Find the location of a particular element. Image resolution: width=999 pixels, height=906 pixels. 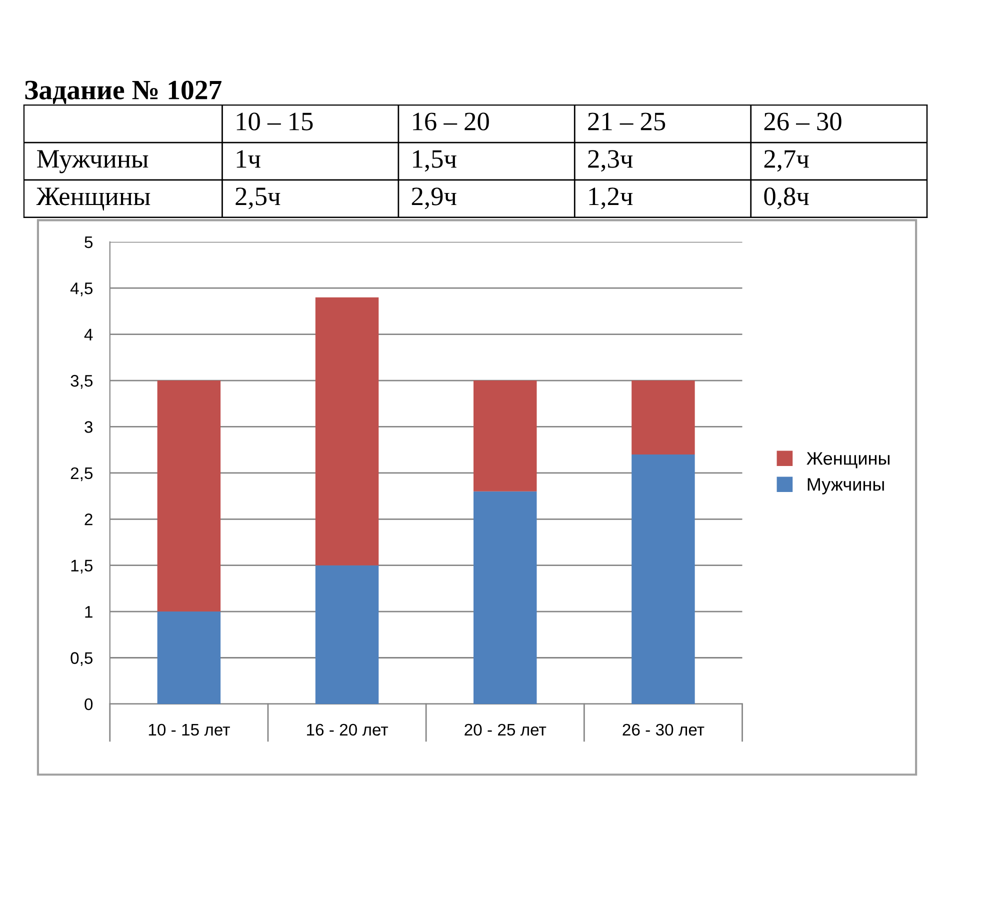

category-label: 16 – 20 is located at coordinates (451, 121).